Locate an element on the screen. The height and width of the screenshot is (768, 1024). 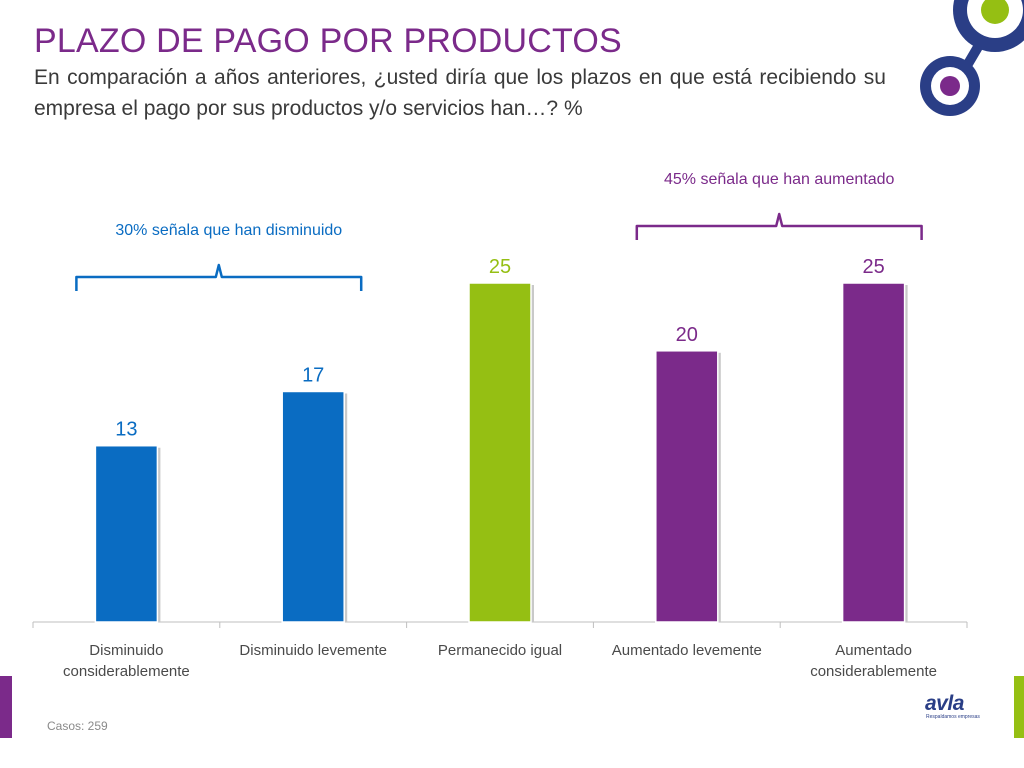
bar-value-label: 13 is located at coordinates (126, 430).